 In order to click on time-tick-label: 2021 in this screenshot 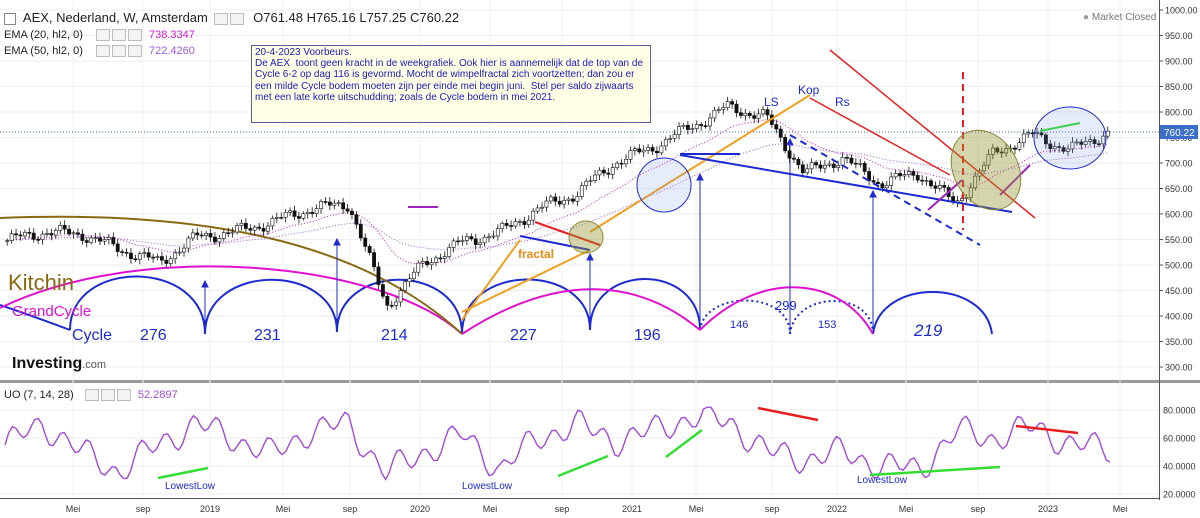, I will do `click(632, 509)`.